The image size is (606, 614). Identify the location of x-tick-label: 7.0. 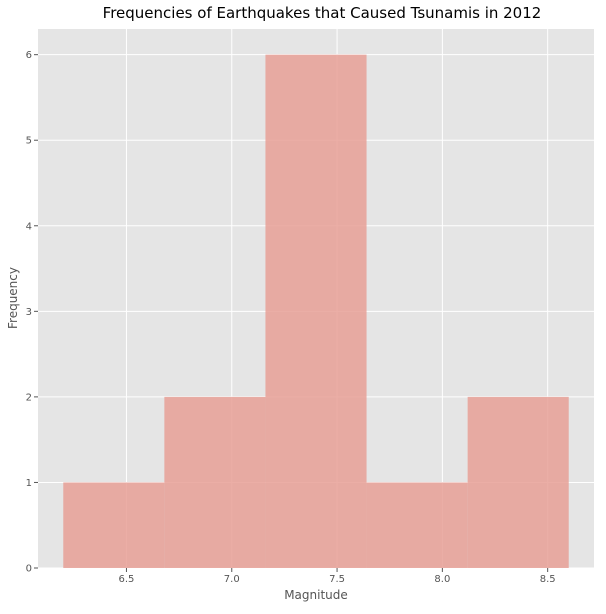
(232, 579).